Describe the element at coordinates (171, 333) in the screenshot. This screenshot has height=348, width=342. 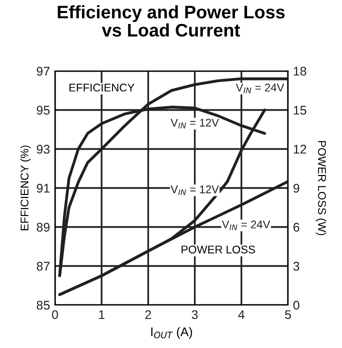
I see `x-axis-title: I$_{OUT}$ (A)` at that location.